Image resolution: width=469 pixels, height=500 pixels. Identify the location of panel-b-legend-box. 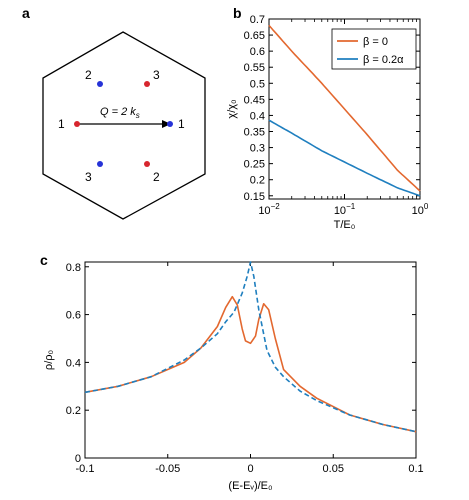
(374, 49).